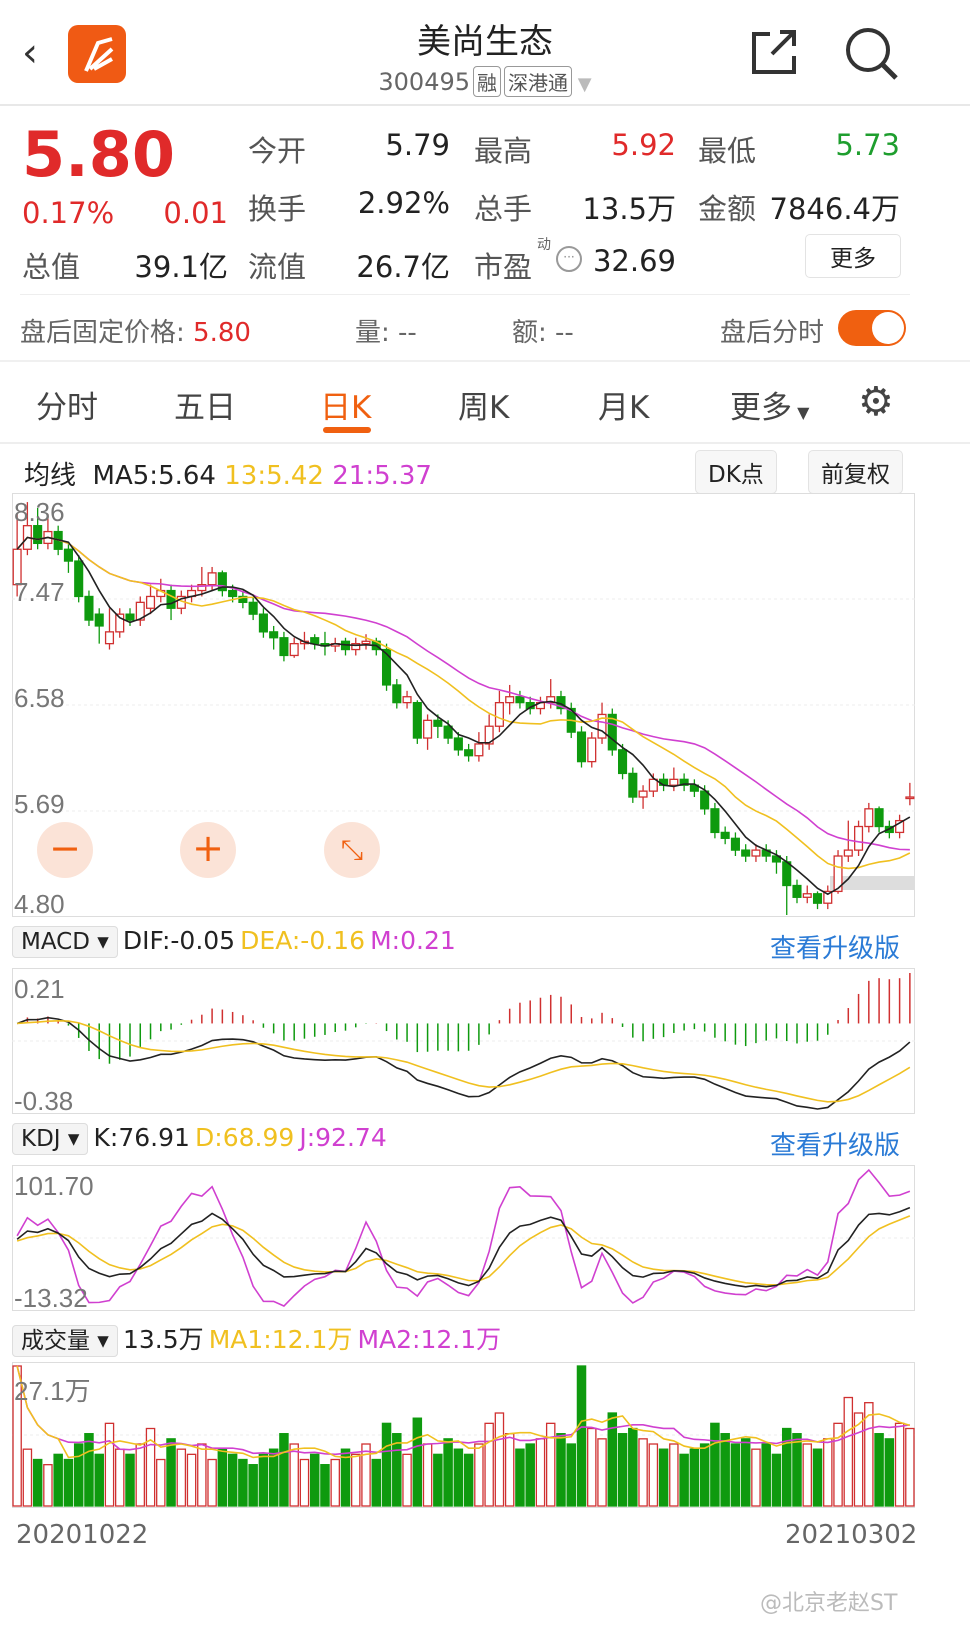  Describe the element at coordinates (853, 256) in the screenshot. I see `more-button: 更多` at that location.